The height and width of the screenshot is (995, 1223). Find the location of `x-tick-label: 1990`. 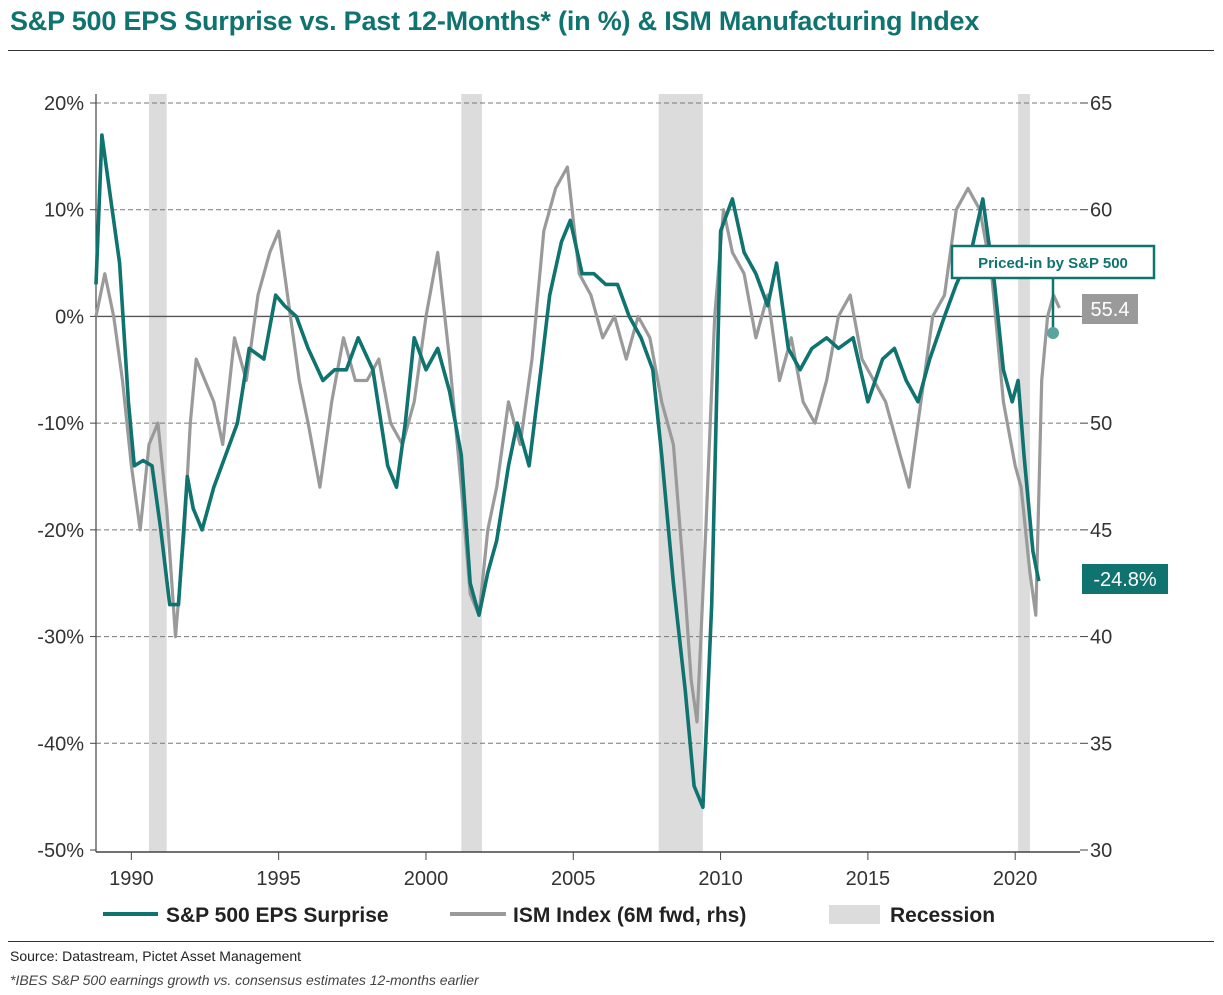

x-tick-label: 1990 is located at coordinates (131, 879).